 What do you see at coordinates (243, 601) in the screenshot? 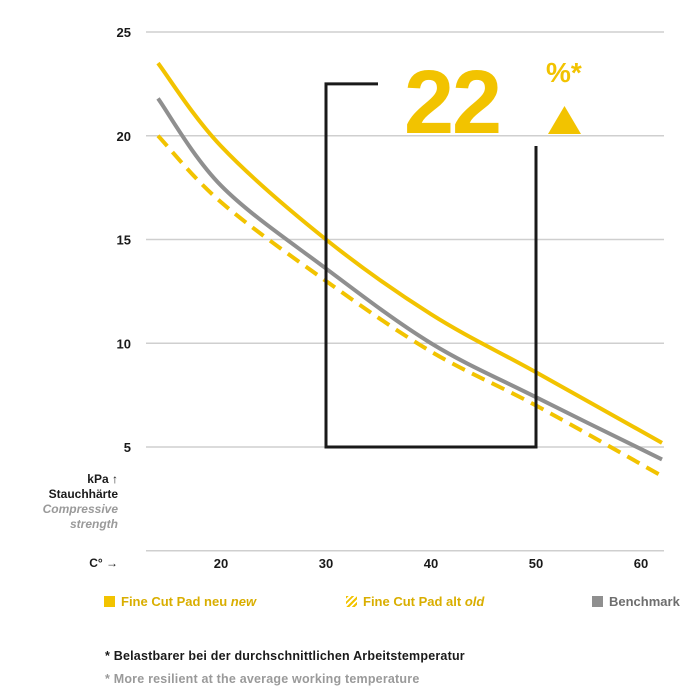
I see `legend-label-new-em: new` at bounding box center [243, 601].